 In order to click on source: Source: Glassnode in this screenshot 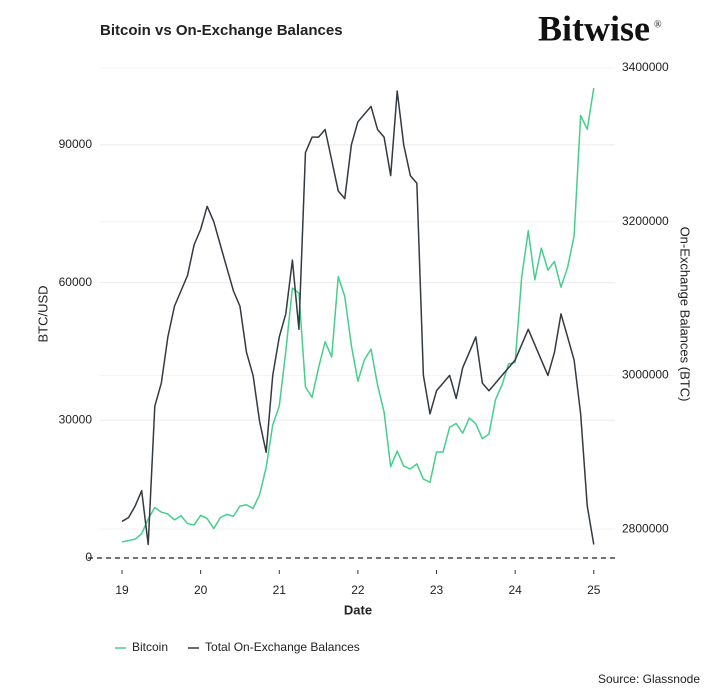, I will do `click(649, 679)`.